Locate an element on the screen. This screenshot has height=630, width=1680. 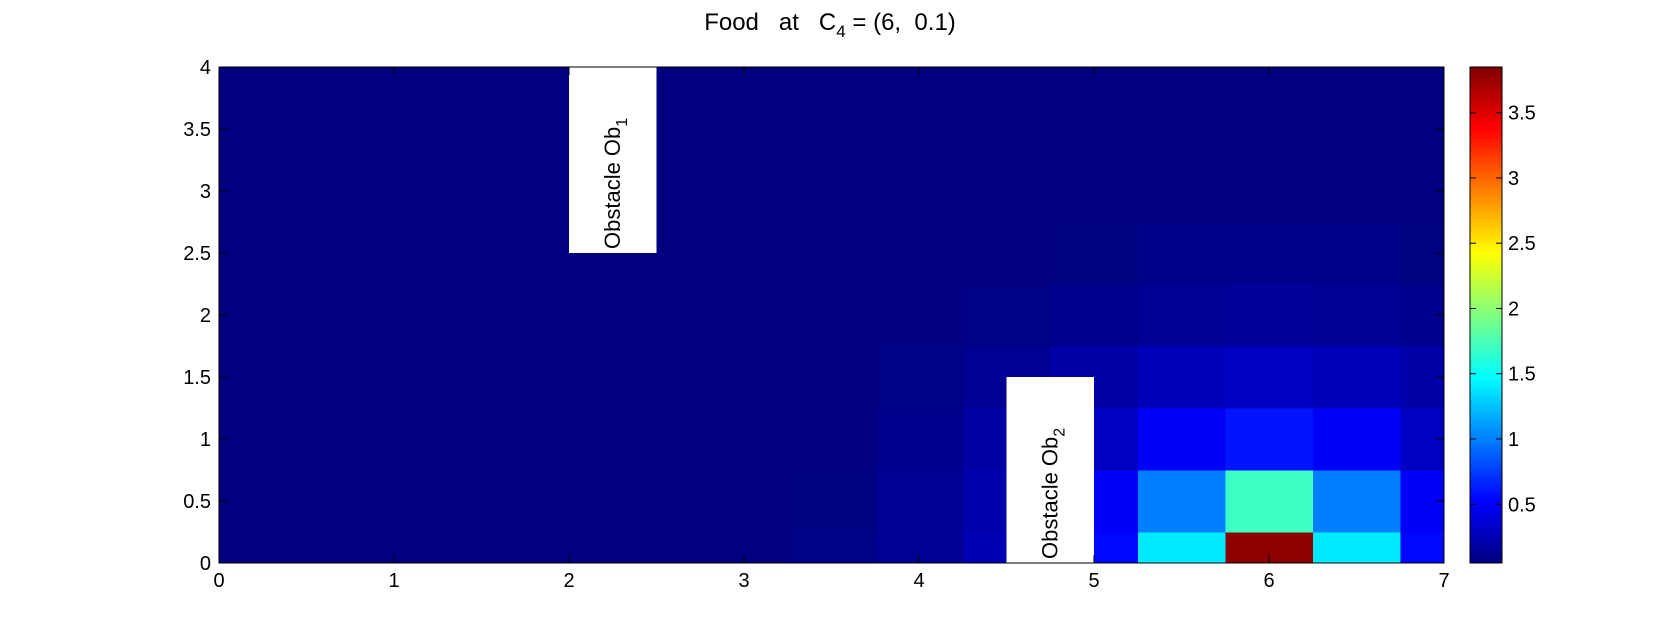
colorbar-tick-label: 3.5 is located at coordinates (1522, 114).